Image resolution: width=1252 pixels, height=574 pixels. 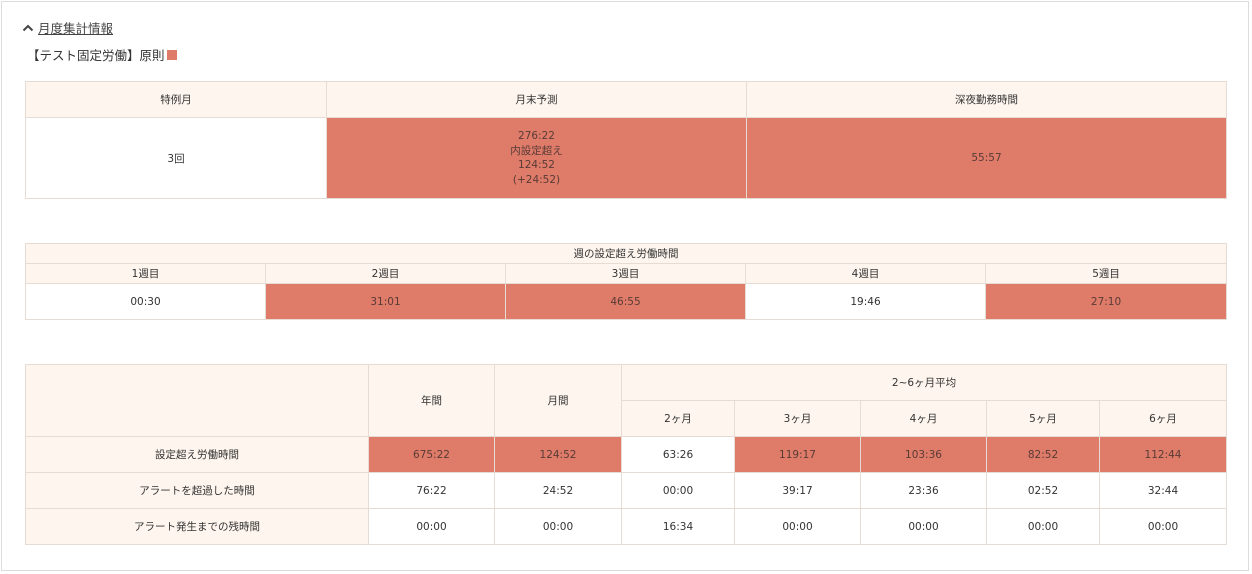 I want to click on header-year: 年間, so click(x=431, y=400).